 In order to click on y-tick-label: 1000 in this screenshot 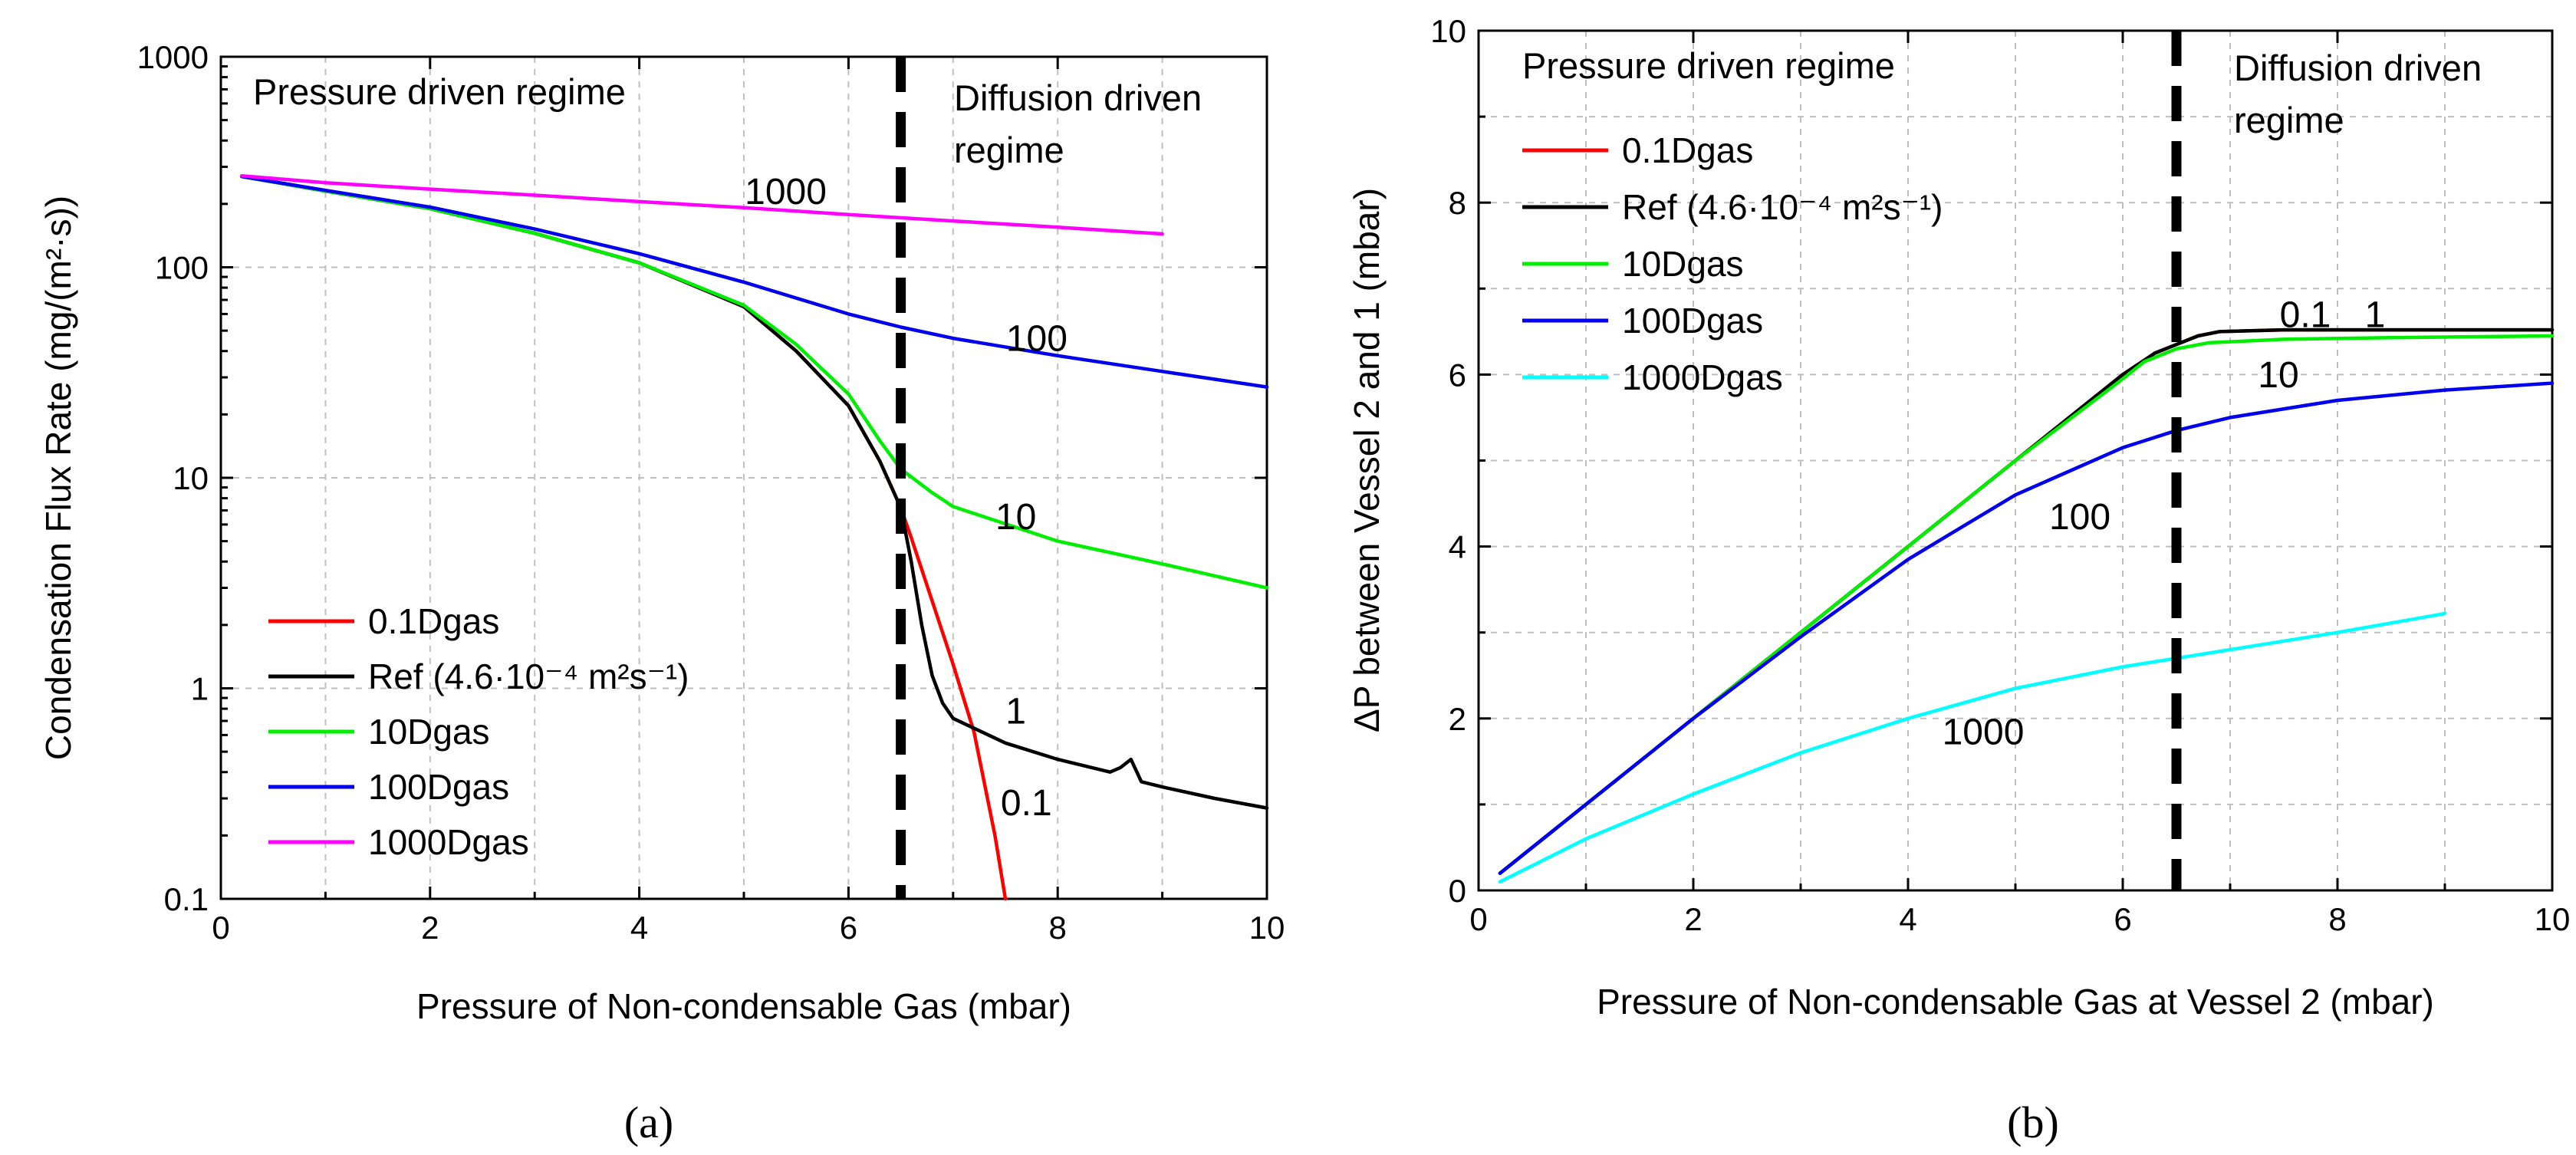, I will do `click(173, 57)`.